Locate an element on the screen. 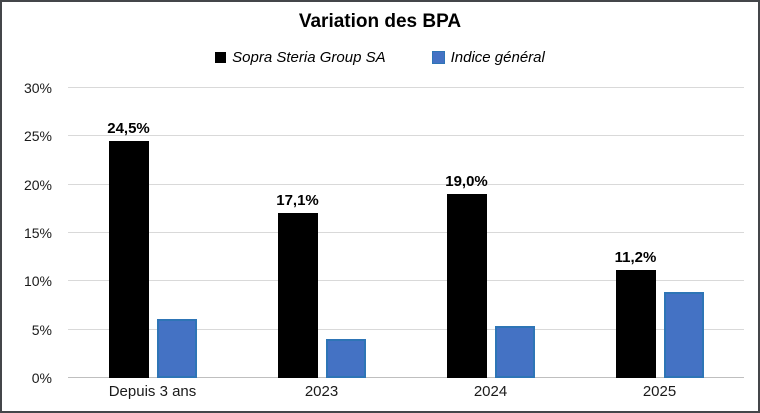 This screenshot has height=413, width=760. bar-sopra-steria-4: 11,2% is located at coordinates (635, 313).